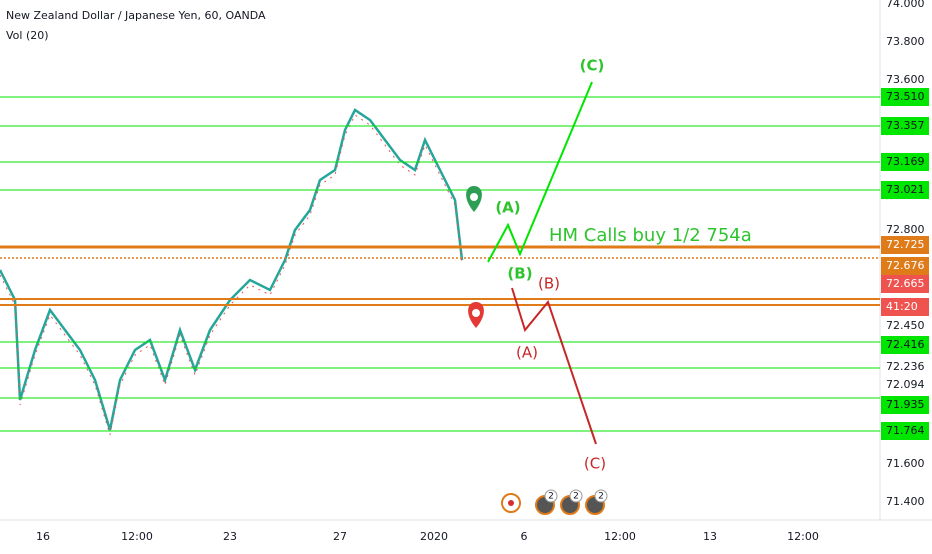  I want to click on bull-wave-label: (A), so click(507, 208).